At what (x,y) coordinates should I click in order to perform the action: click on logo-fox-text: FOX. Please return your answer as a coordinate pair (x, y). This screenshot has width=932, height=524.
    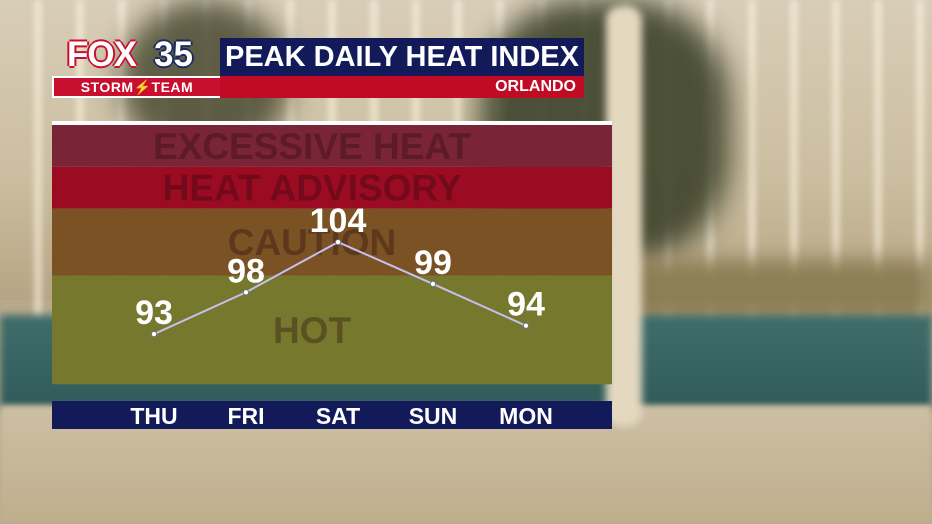
    Looking at the image, I should click on (102, 54).